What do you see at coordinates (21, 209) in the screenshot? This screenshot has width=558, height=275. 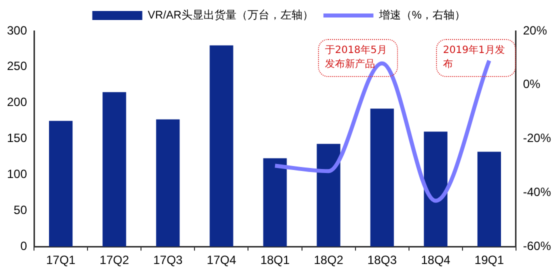 I see `y-tick-label: 50` at bounding box center [21, 209].